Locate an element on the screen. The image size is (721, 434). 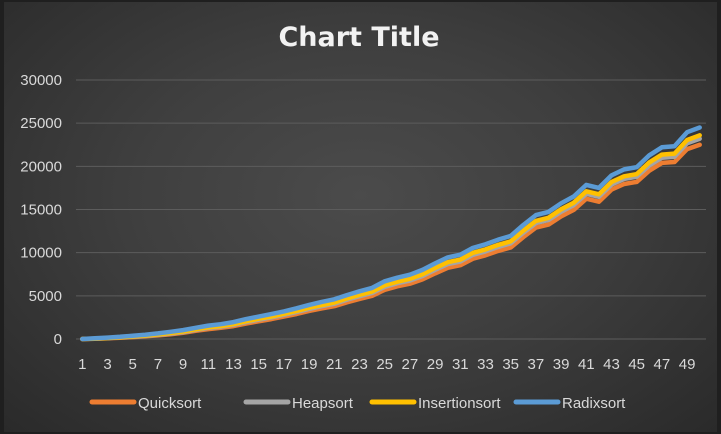
x-tick-label: 39 is located at coordinates (561, 364).